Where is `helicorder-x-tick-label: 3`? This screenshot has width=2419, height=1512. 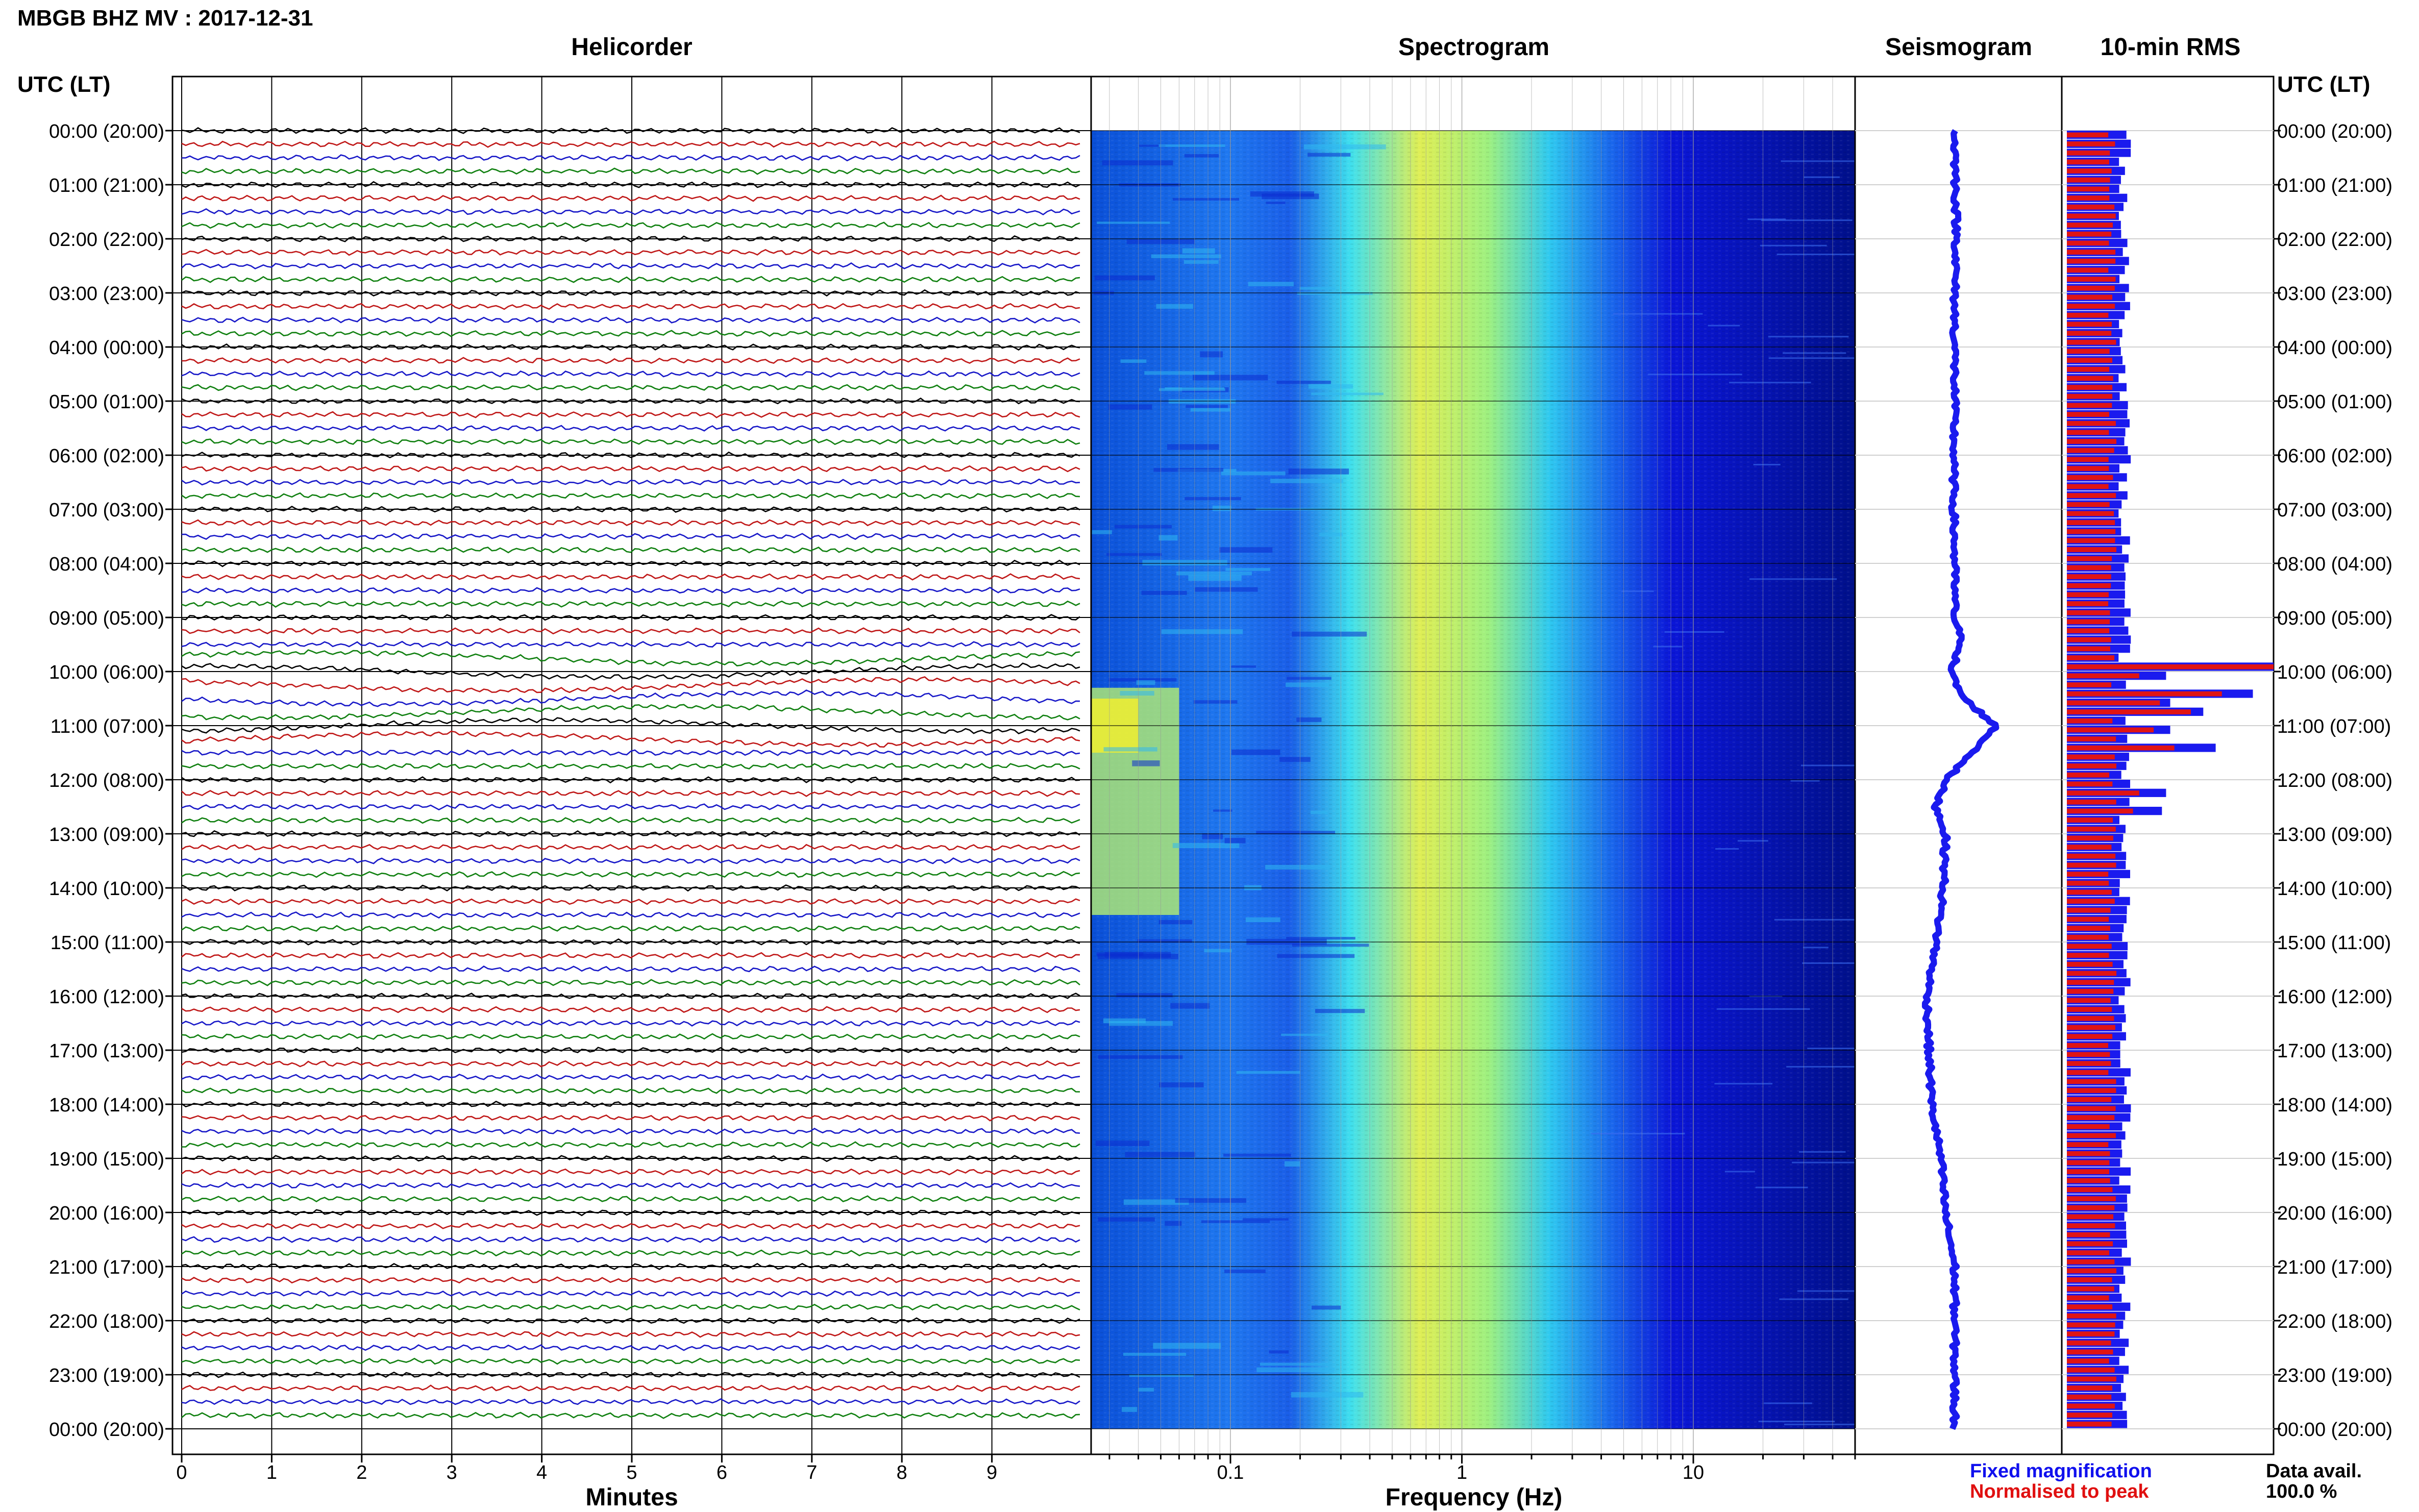 helicorder-x-tick-label: 3 is located at coordinates (452, 1472).